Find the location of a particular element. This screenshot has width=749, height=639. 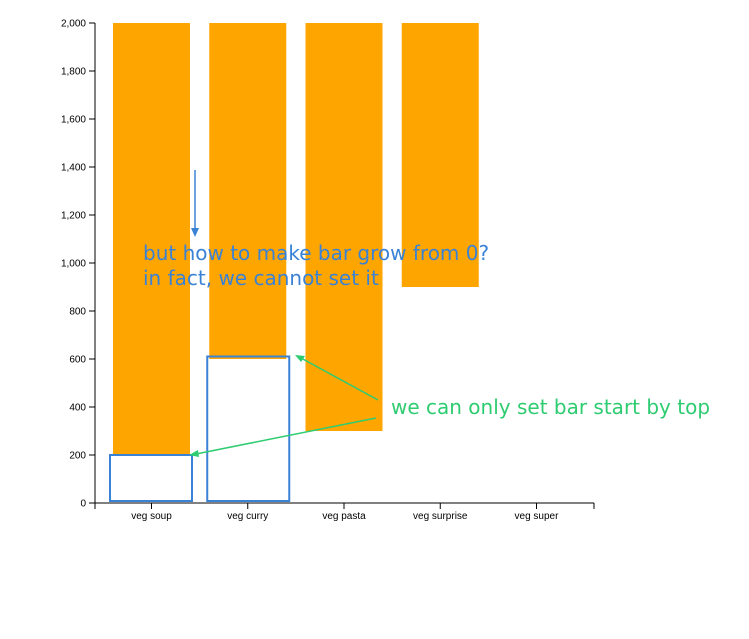

y-tick-label: 200 is located at coordinates (77, 456).